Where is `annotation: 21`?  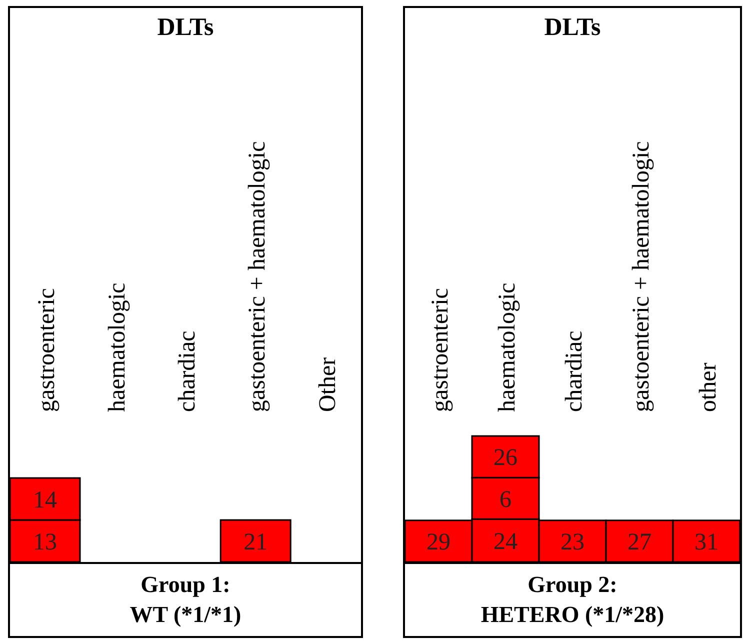 annotation: 21 is located at coordinates (256, 542).